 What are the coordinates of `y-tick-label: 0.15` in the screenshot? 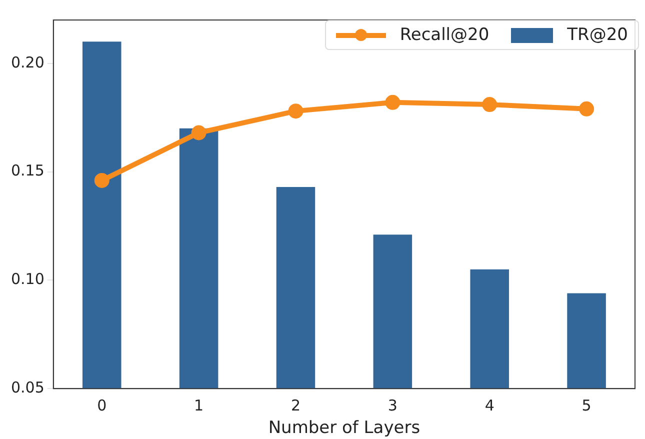 It's located at (27, 171).